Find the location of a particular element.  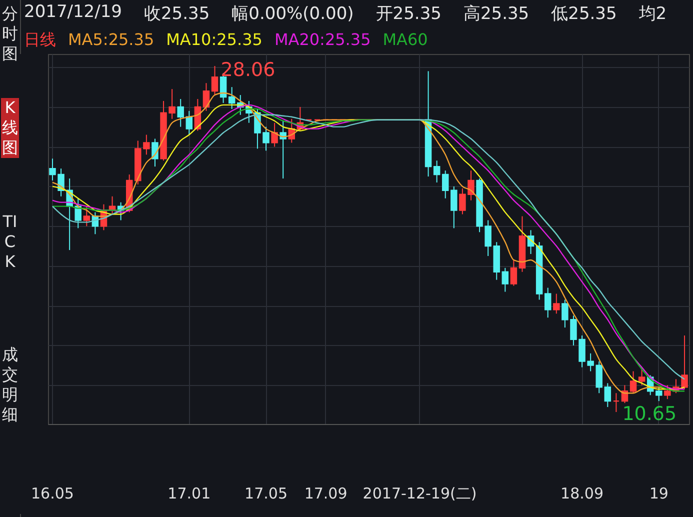

x-tick-label: 17.09 is located at coordinates (326, 493).